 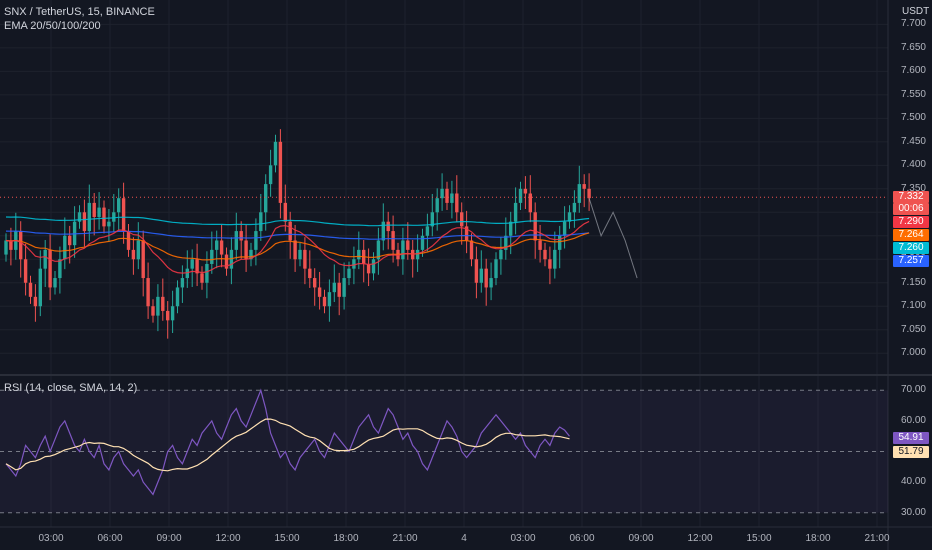 What do you see at coordinates (613, 238) in the screenshot?
I see `projection-line` at bounding box center [613, 238].